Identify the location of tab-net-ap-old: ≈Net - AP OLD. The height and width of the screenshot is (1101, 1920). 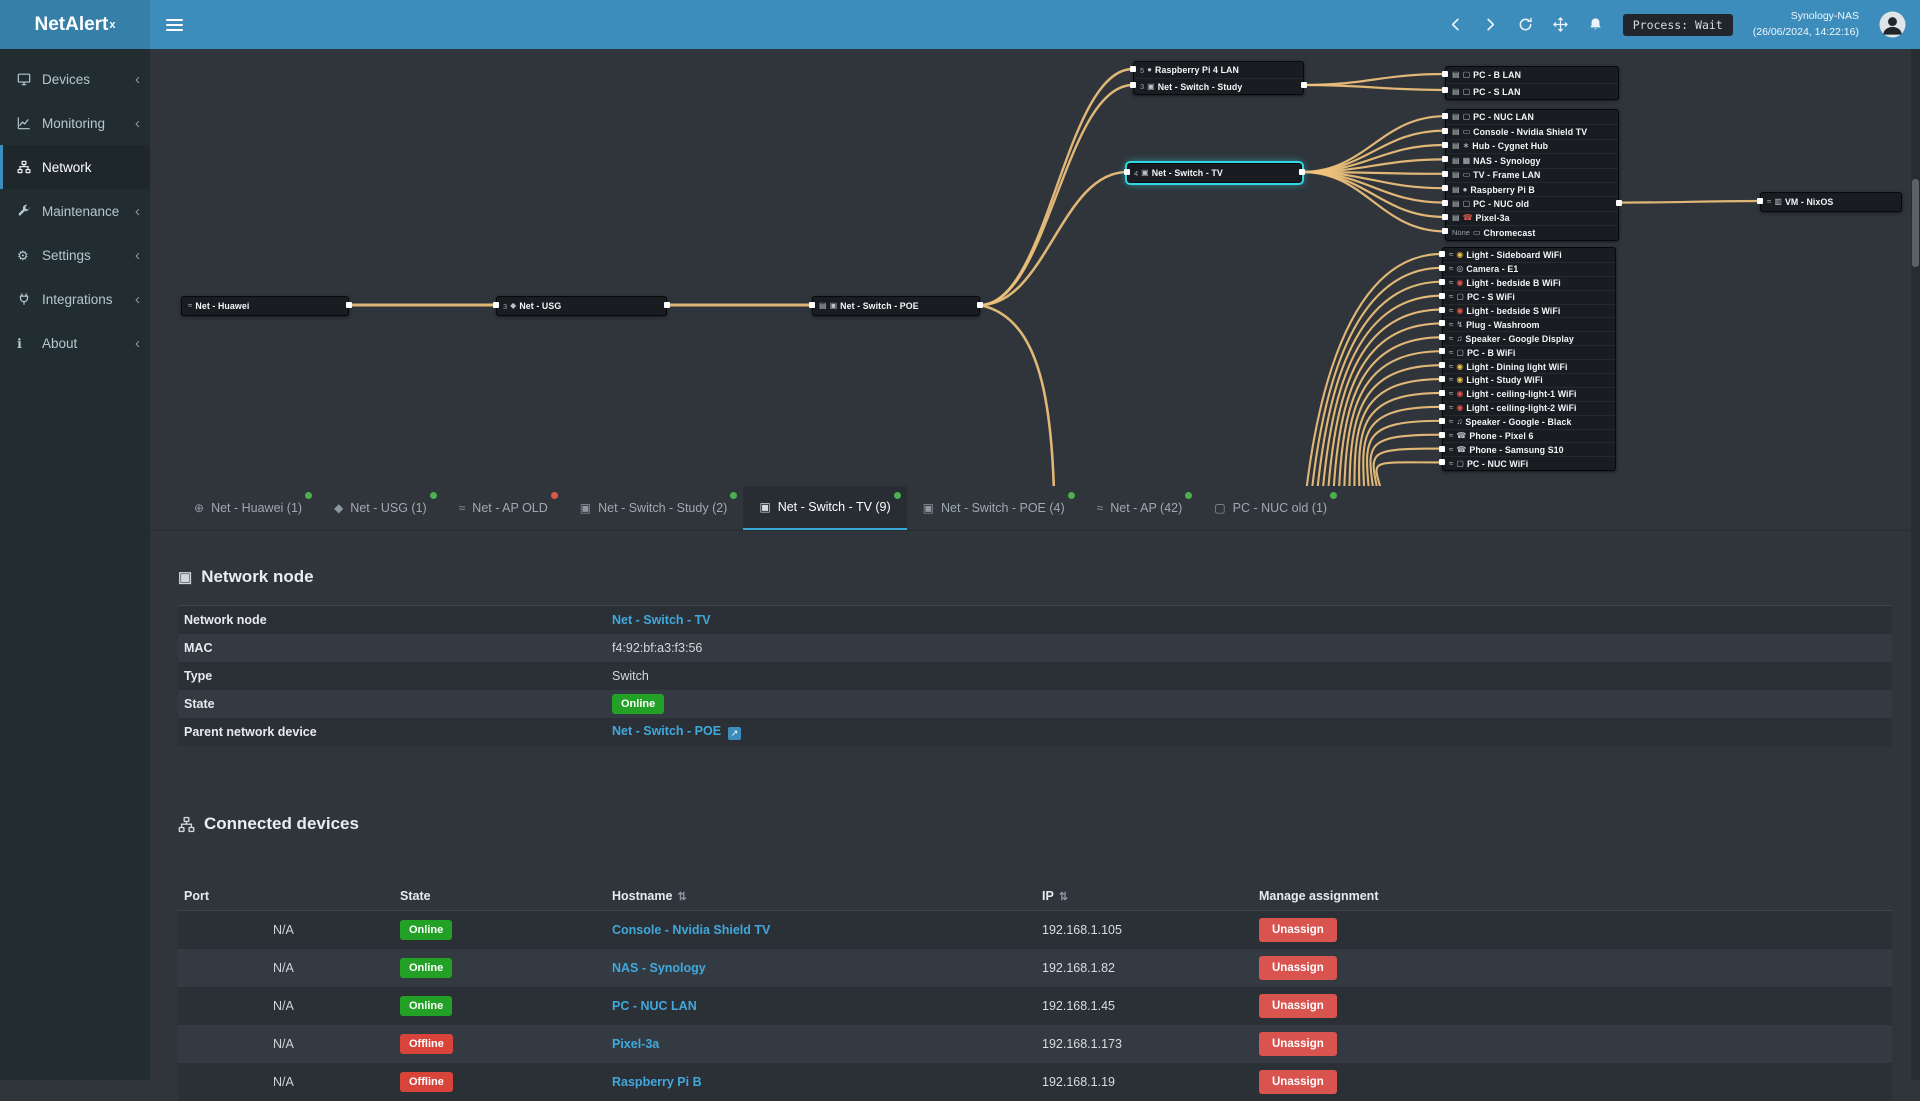
(503, 508).